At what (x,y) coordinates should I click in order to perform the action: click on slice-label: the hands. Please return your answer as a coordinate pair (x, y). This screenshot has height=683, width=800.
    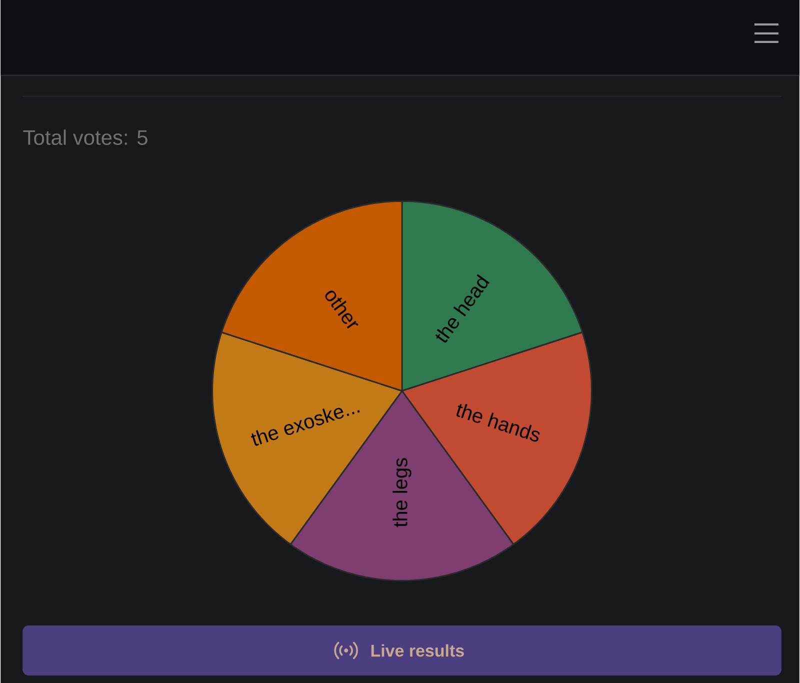
    Looking at the image, I should click on (498, 423).